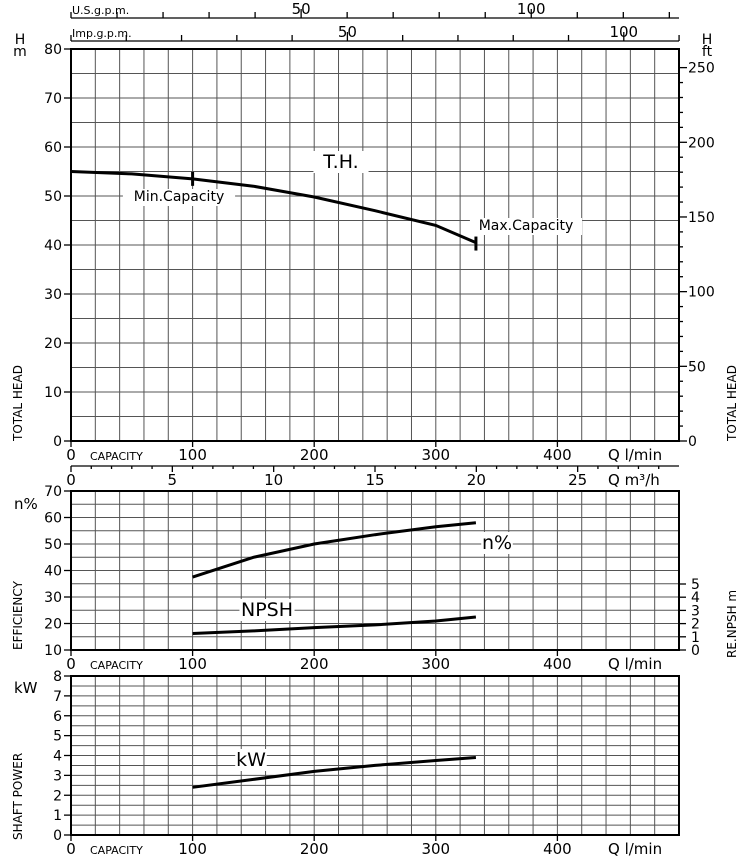 The width and height of the screenshot is (744, 863). I want to click on npsh-curve, so click(334, 625).